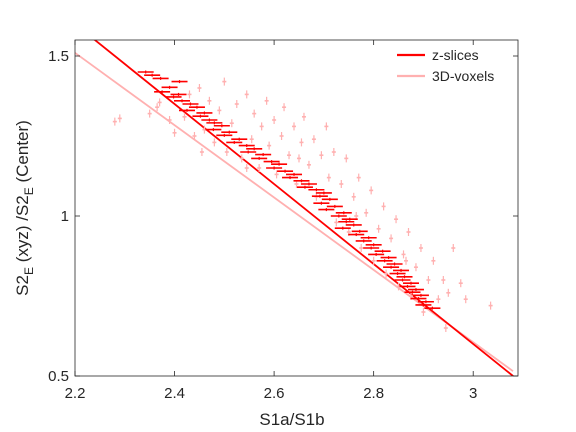 The height and width of the screenshot is (432, 576). What do you see at coordinates (58, 56) in the screenshot?
I see `y-tick-label: 1.5` at bounding box center [58, 56].